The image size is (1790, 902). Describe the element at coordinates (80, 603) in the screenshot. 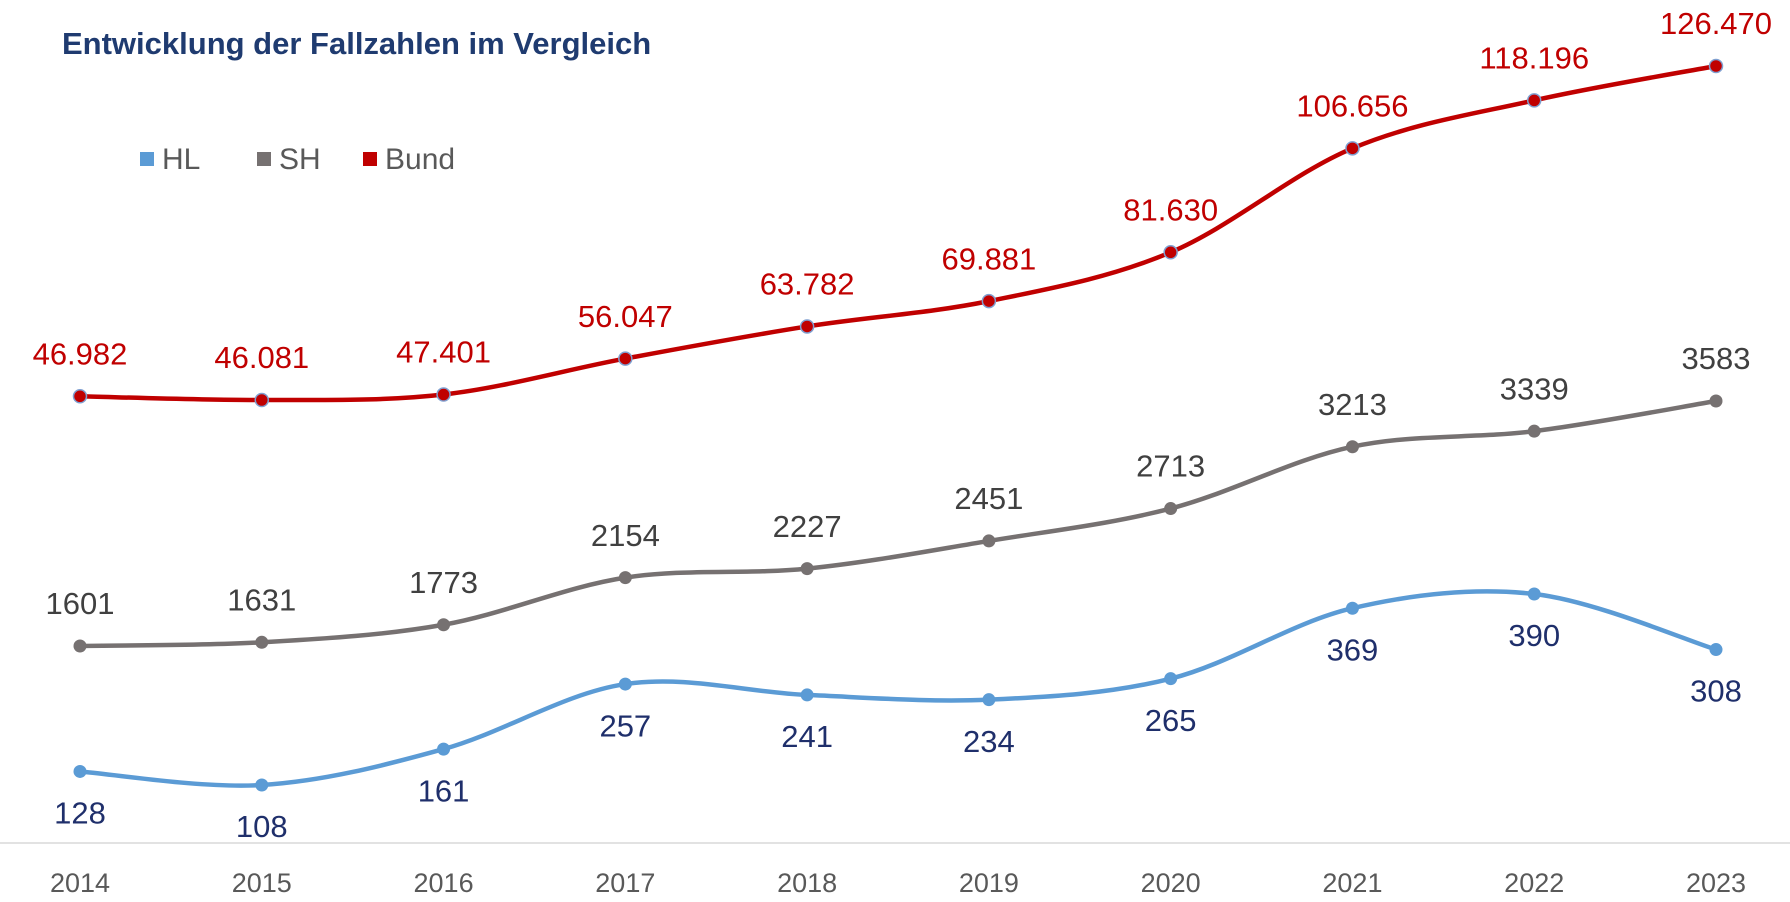

I see `data-label: 1601` at that location.